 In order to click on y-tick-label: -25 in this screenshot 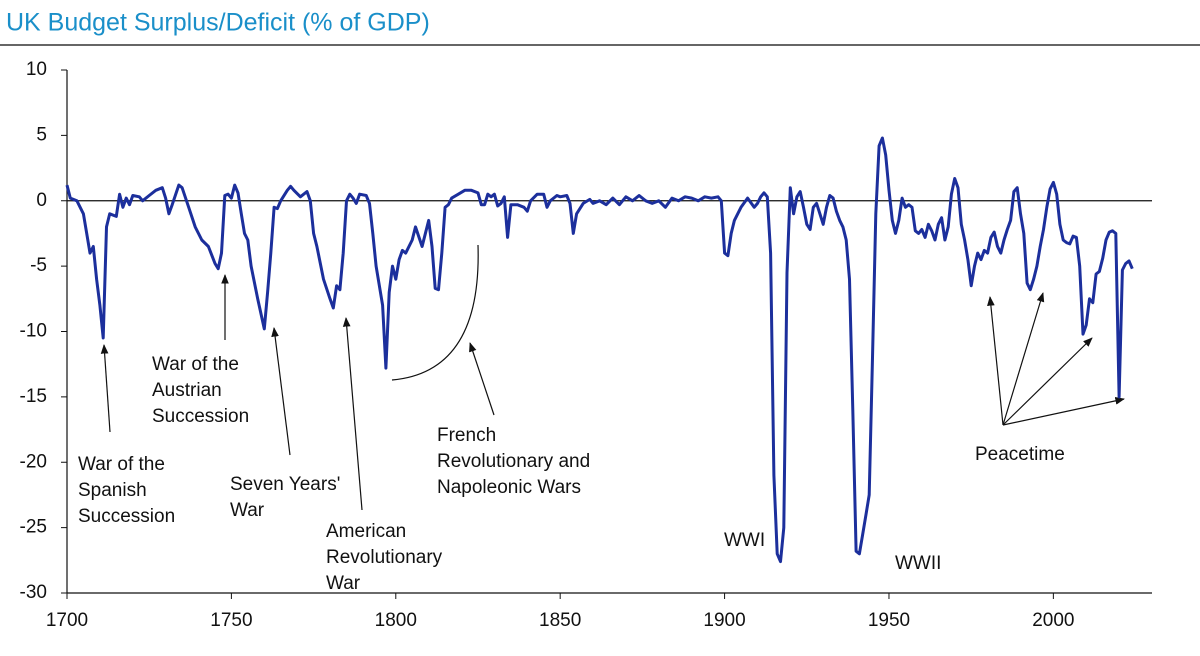, I will do `click(33, 527)`.